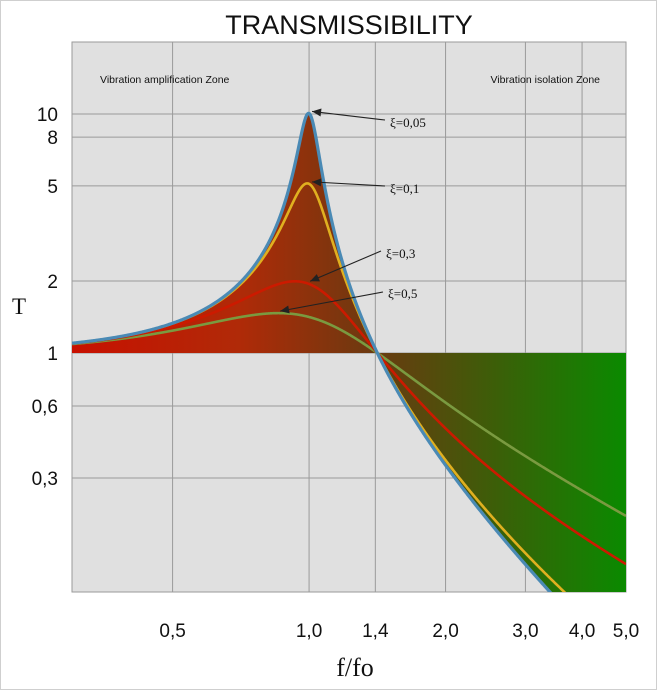  What do you see at coordinates (19, 306) in the screenshot?
I see `y-axis-label: T` at bounding box center [19, 306].